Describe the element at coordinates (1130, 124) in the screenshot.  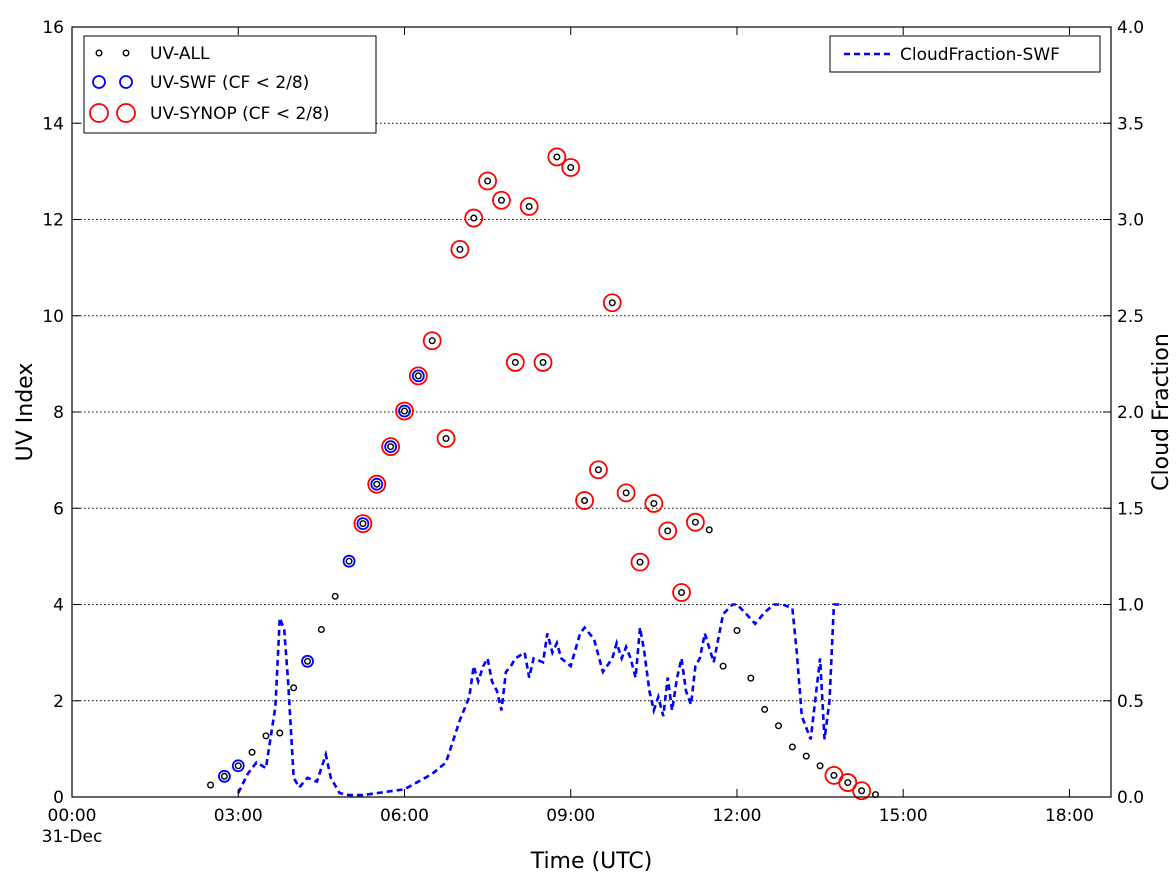
I see `y2-tick-label: 3.5` at that location.